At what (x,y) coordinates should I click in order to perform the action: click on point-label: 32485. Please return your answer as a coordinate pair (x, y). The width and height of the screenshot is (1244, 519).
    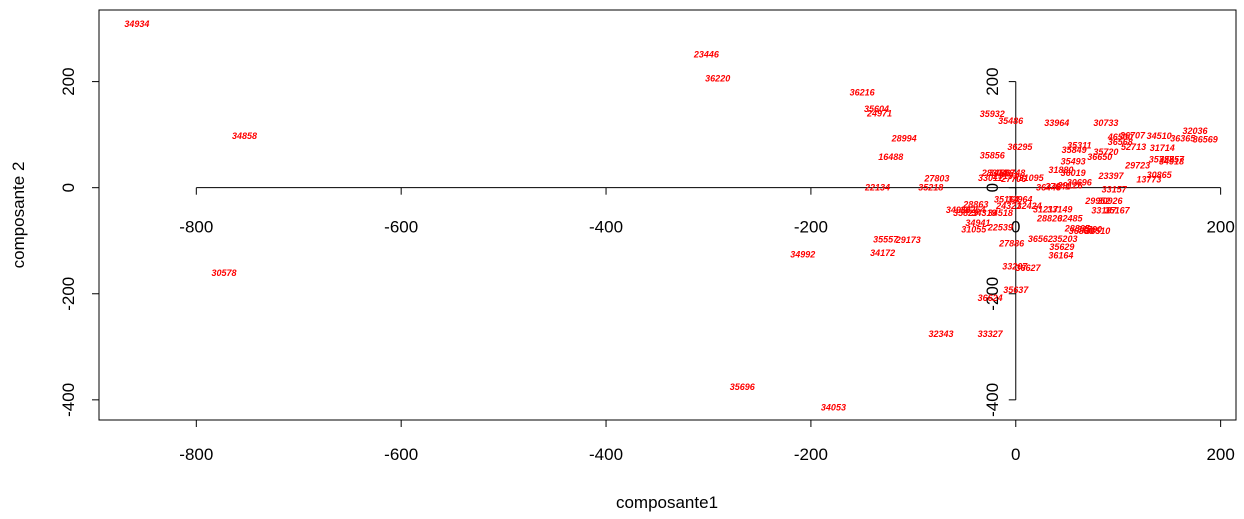
    Looking at the image, I should click on (1071, 218).